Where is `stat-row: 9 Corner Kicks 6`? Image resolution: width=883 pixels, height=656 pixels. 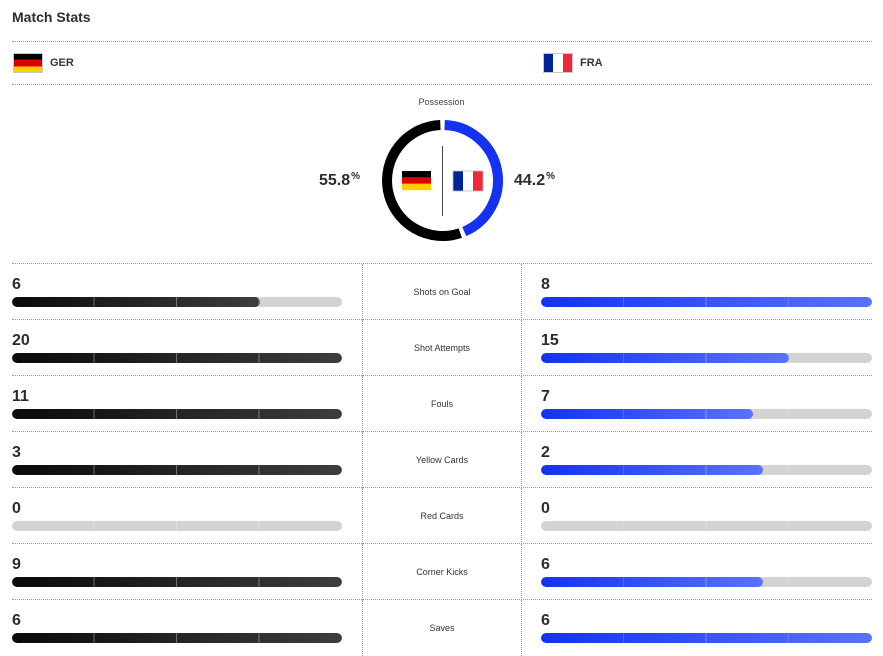
stat-row: 9 Corner Kicks 6 is located at coordinates (442, 572).